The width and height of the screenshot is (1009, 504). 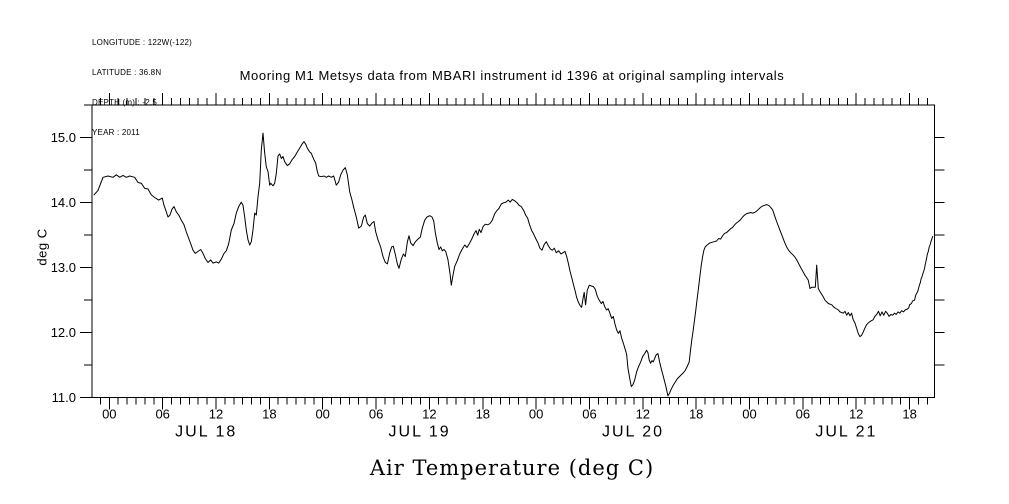 I want to click on x-day-label: JUL 21, so click(x=846, y=432).